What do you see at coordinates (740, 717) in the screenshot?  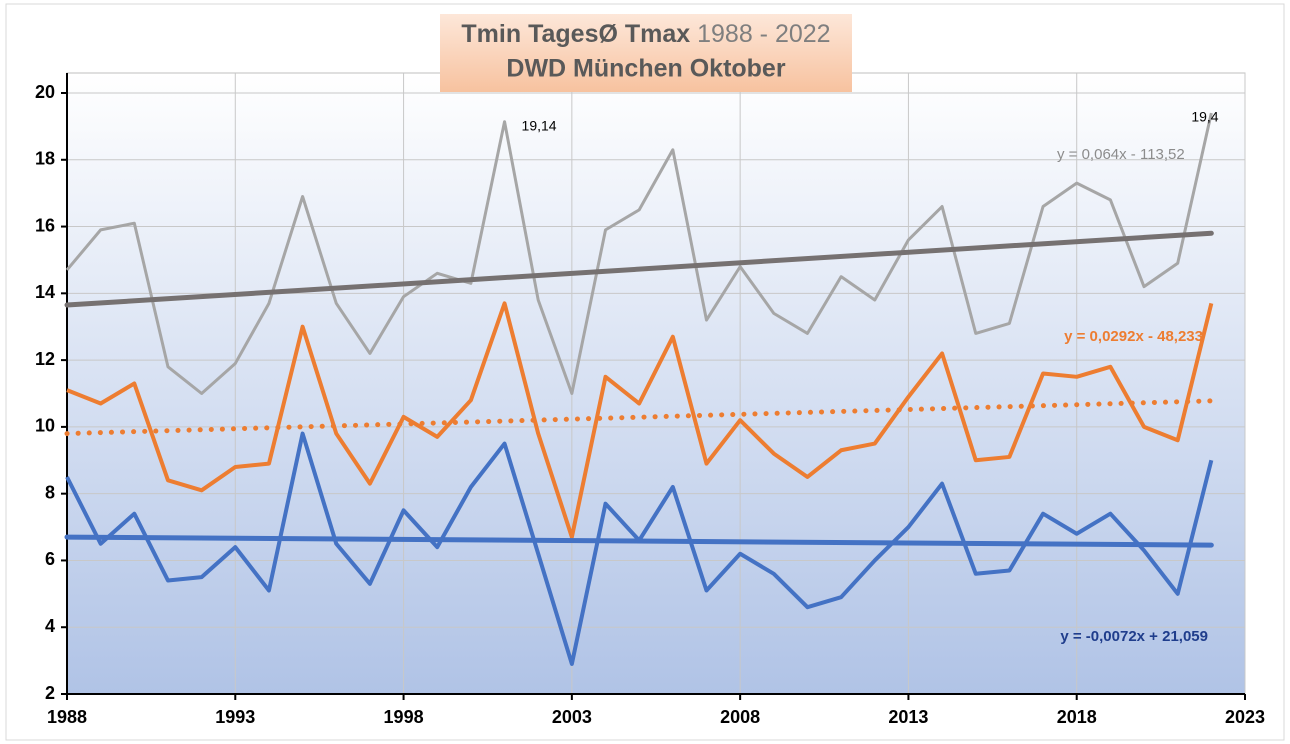 I see `x-tick-label: 2008` at bounding box center [740, 717].